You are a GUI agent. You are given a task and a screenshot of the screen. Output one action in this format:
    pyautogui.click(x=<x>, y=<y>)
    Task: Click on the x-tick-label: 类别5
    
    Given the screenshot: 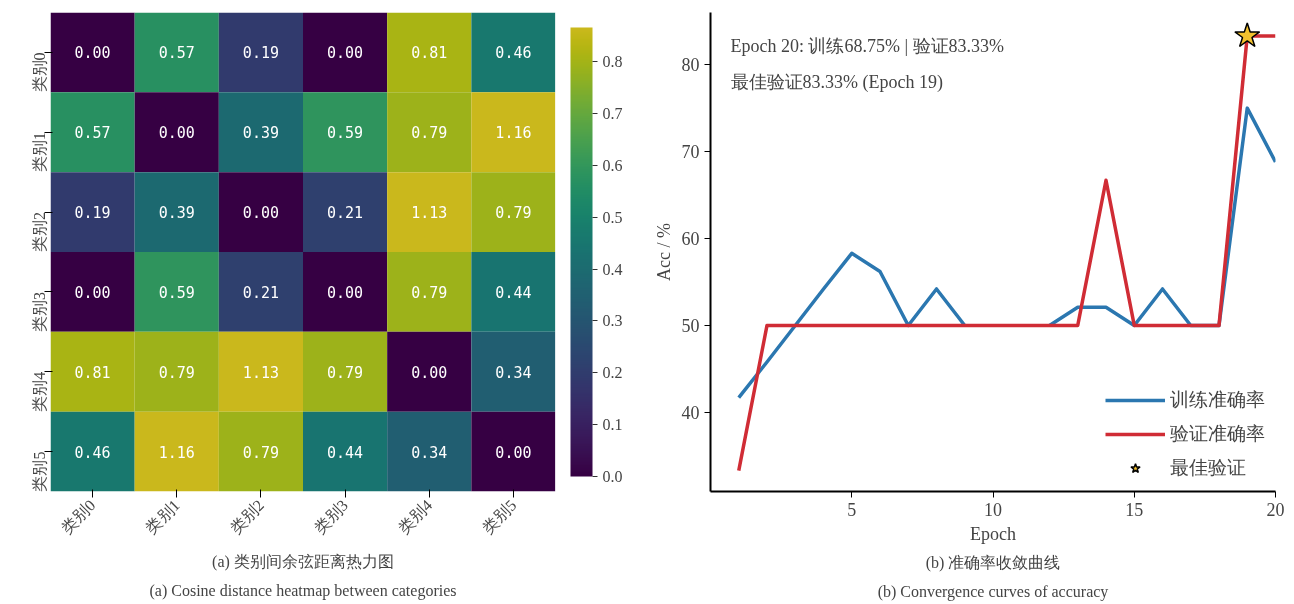 What is the action you would take?
    pyautogui.click(x=499, y=516)
    